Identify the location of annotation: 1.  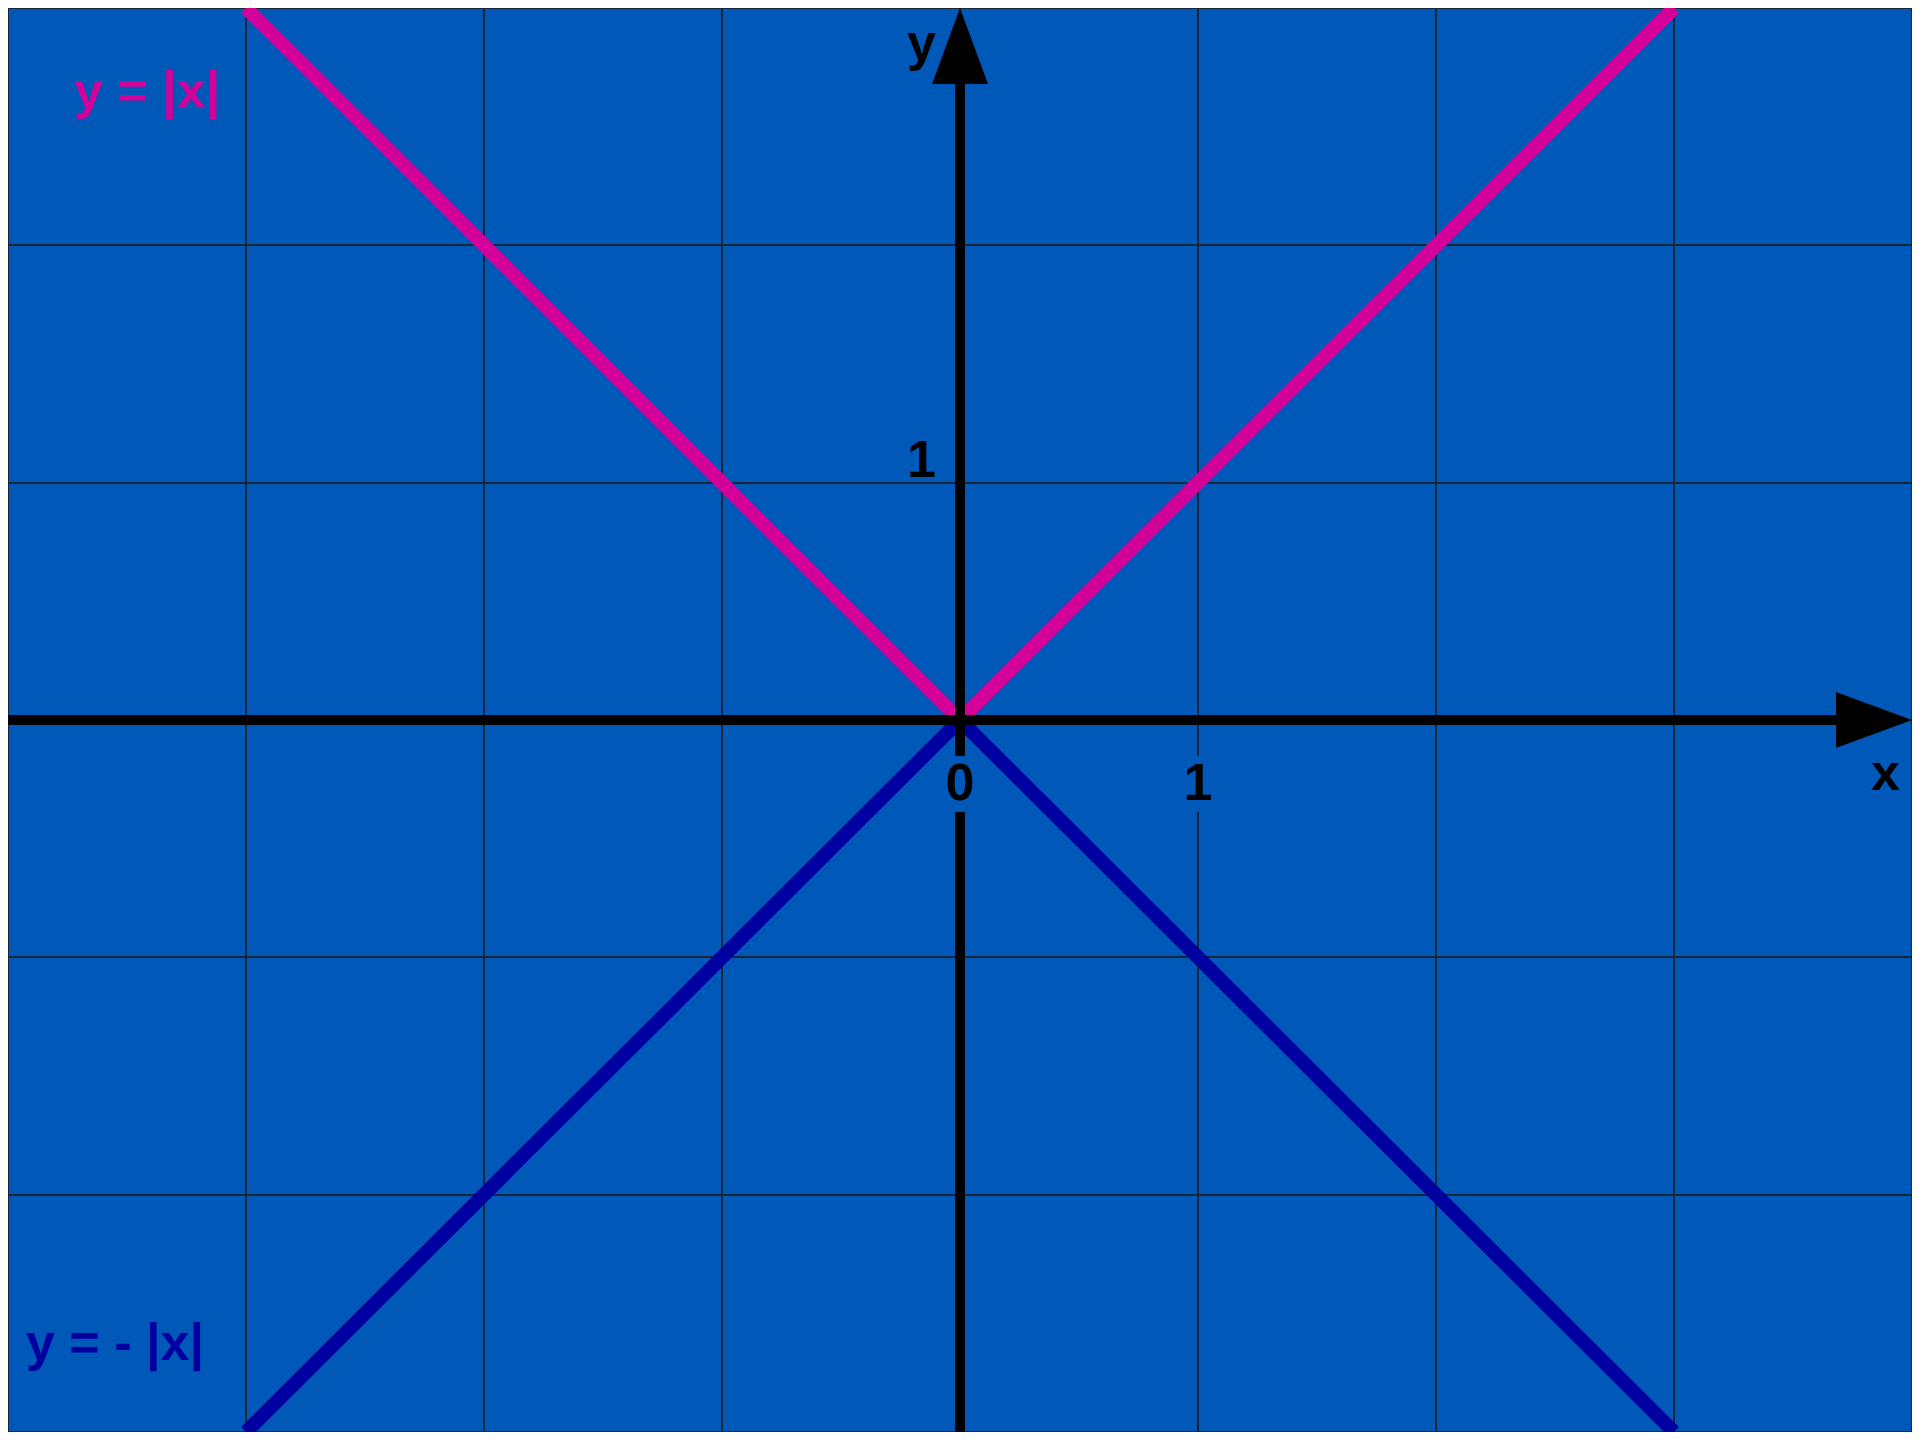
(921, 459).